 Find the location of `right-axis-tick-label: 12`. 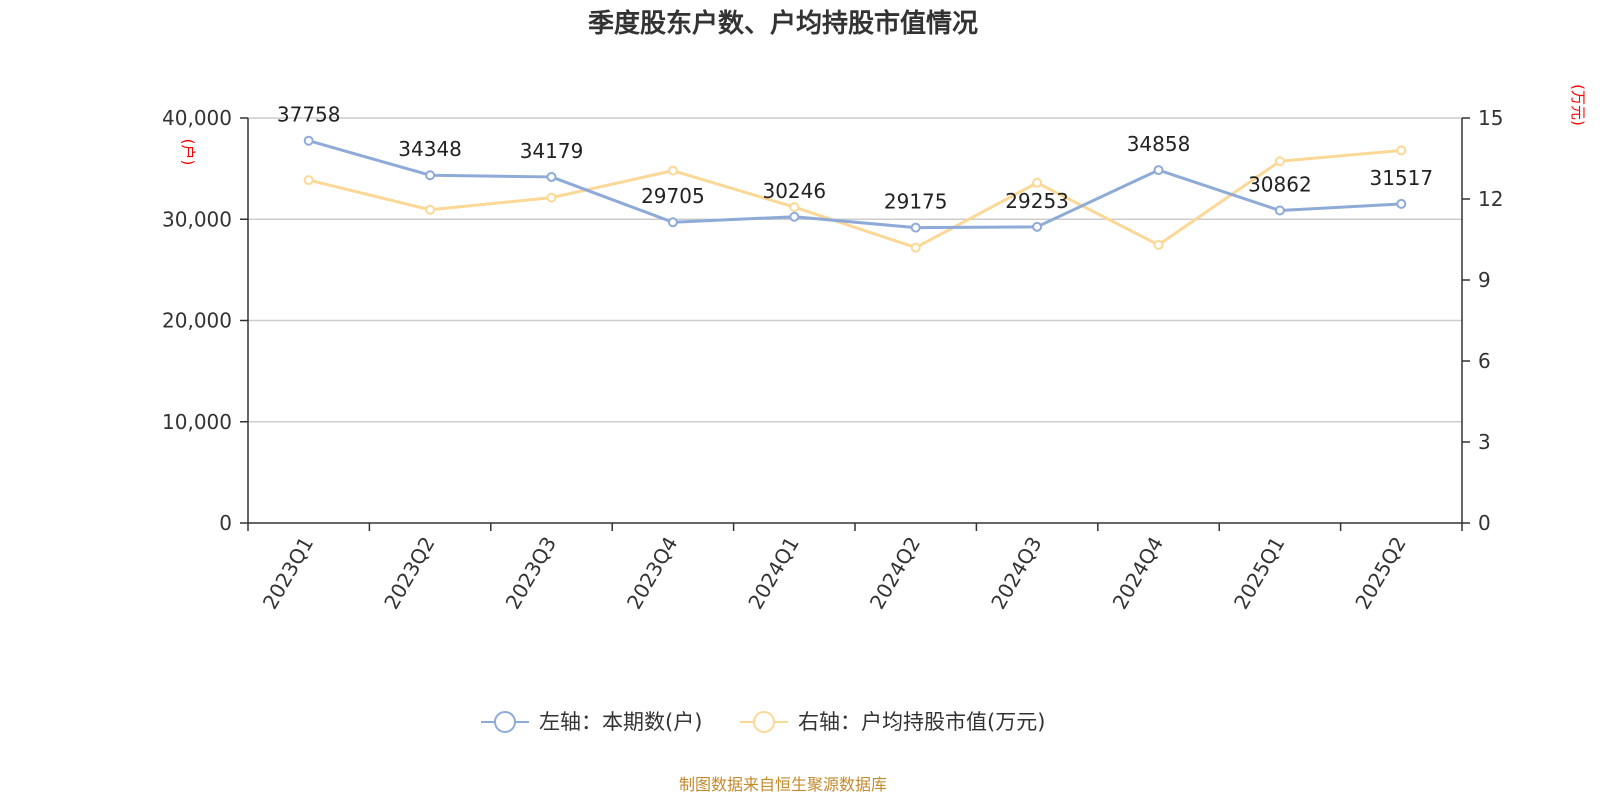

right-axis-tick-label: 12 is located at coordinates (1490, 199).